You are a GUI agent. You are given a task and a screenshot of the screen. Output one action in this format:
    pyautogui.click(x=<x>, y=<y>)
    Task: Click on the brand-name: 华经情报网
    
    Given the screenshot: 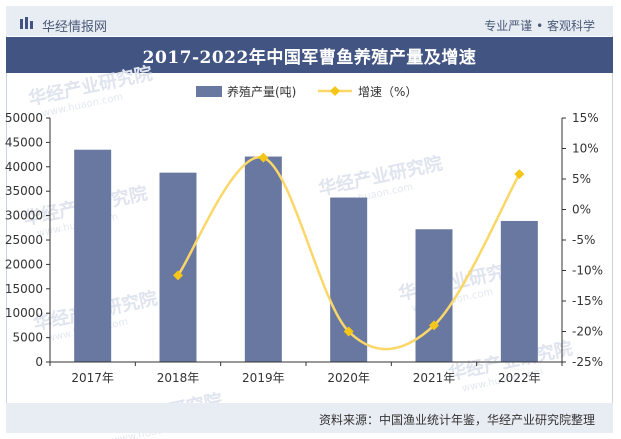 What is the action you would take?
    pyautogui.click(x=75, y=27)
    